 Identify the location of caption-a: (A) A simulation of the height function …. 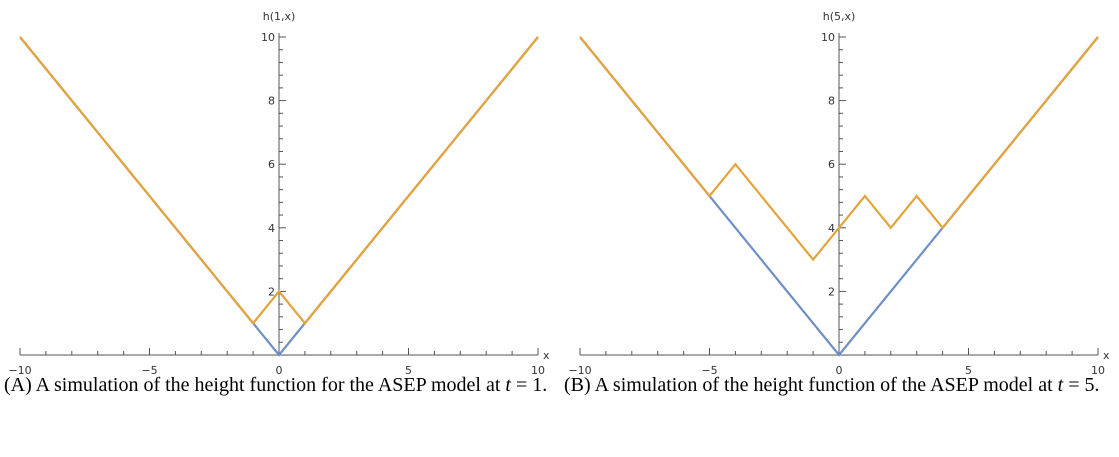
(276, 385).